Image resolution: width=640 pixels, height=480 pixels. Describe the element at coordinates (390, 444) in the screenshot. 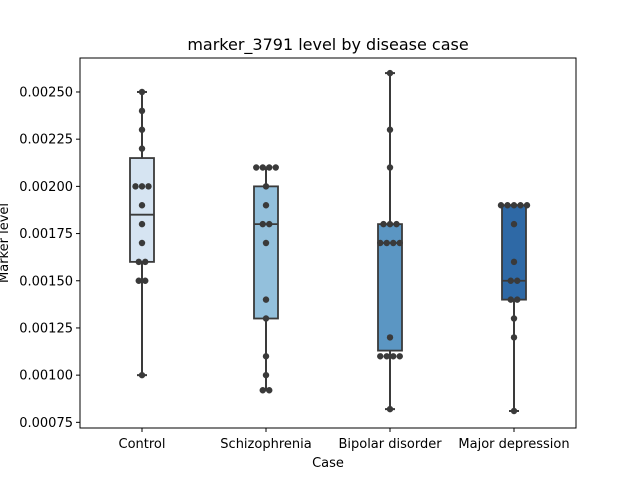

I see `x-tick-label: Bipolar disorder` at that location.